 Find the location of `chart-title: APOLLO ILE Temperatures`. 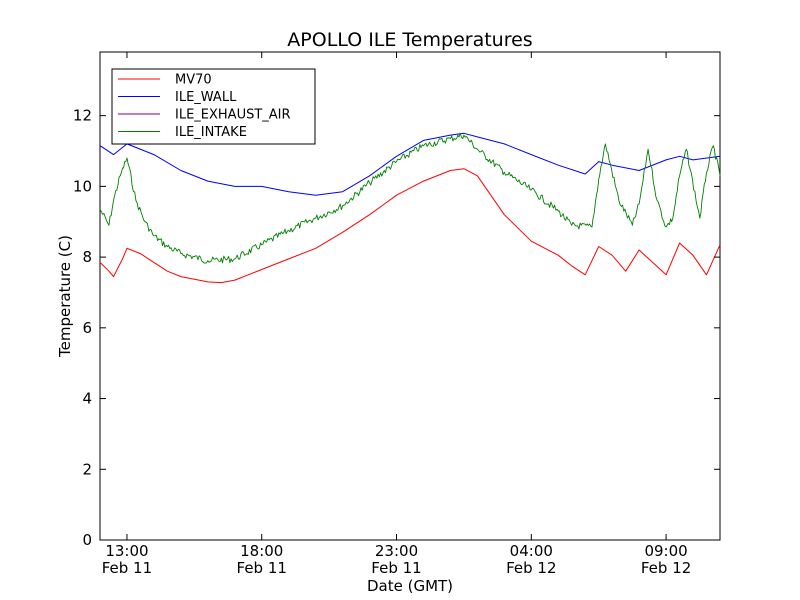

chart-title: APOLLO ILE Temperatures is located at coordinates (409, 40).